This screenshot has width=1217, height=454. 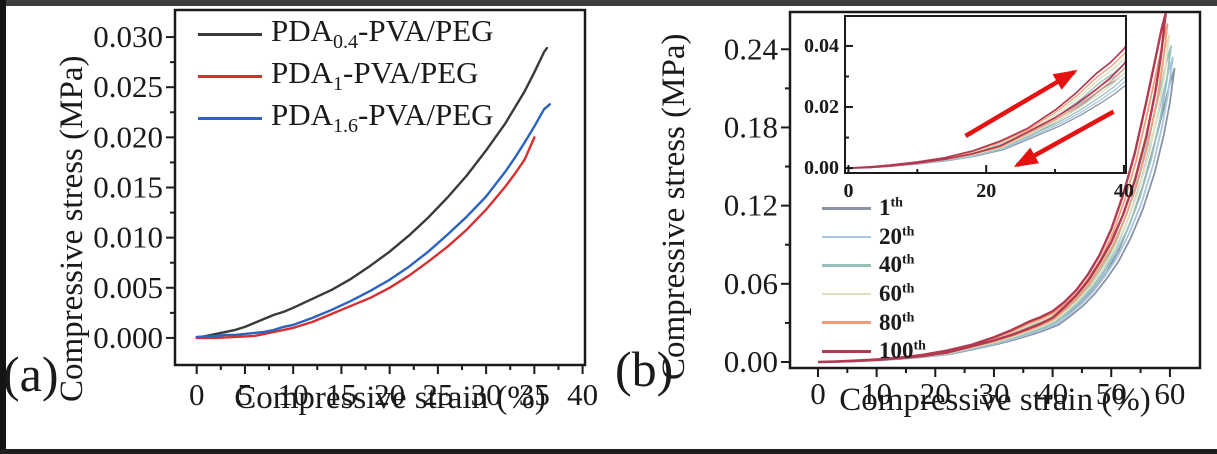 What do you see at coordinates (821, 107) in the screenshot?
I see `y-tick-label: 0.02` at bounding box center [821, 107].